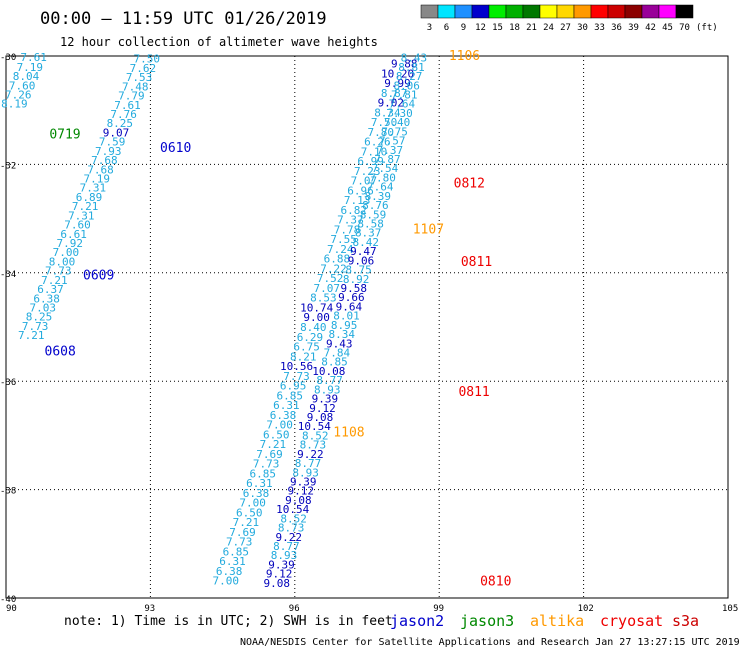 This screenshot has height=650, width=740. Describe the element at coordinates (707, 28) in the screenshot. I see `scale-unit: (ft)` at that location.